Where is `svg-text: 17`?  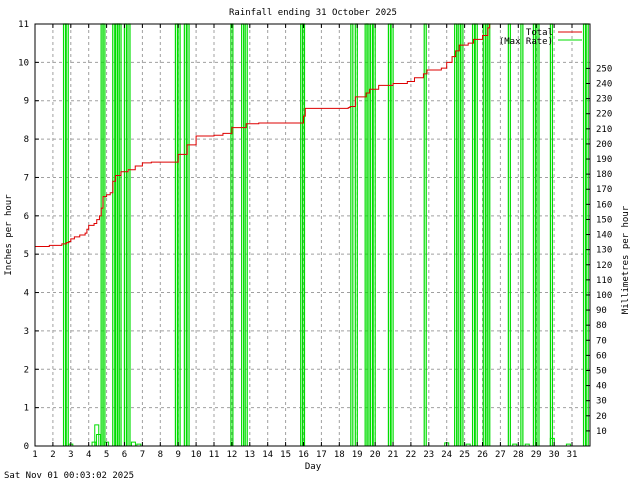
svg-text: 17 is located at coordinates (321, 455).